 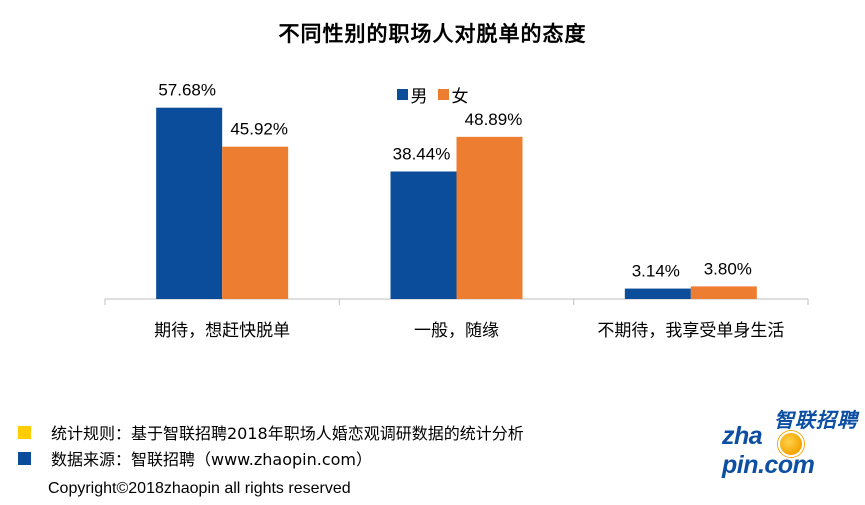 I want to click on data-label: 3.14%, so click(x=656, y=271).